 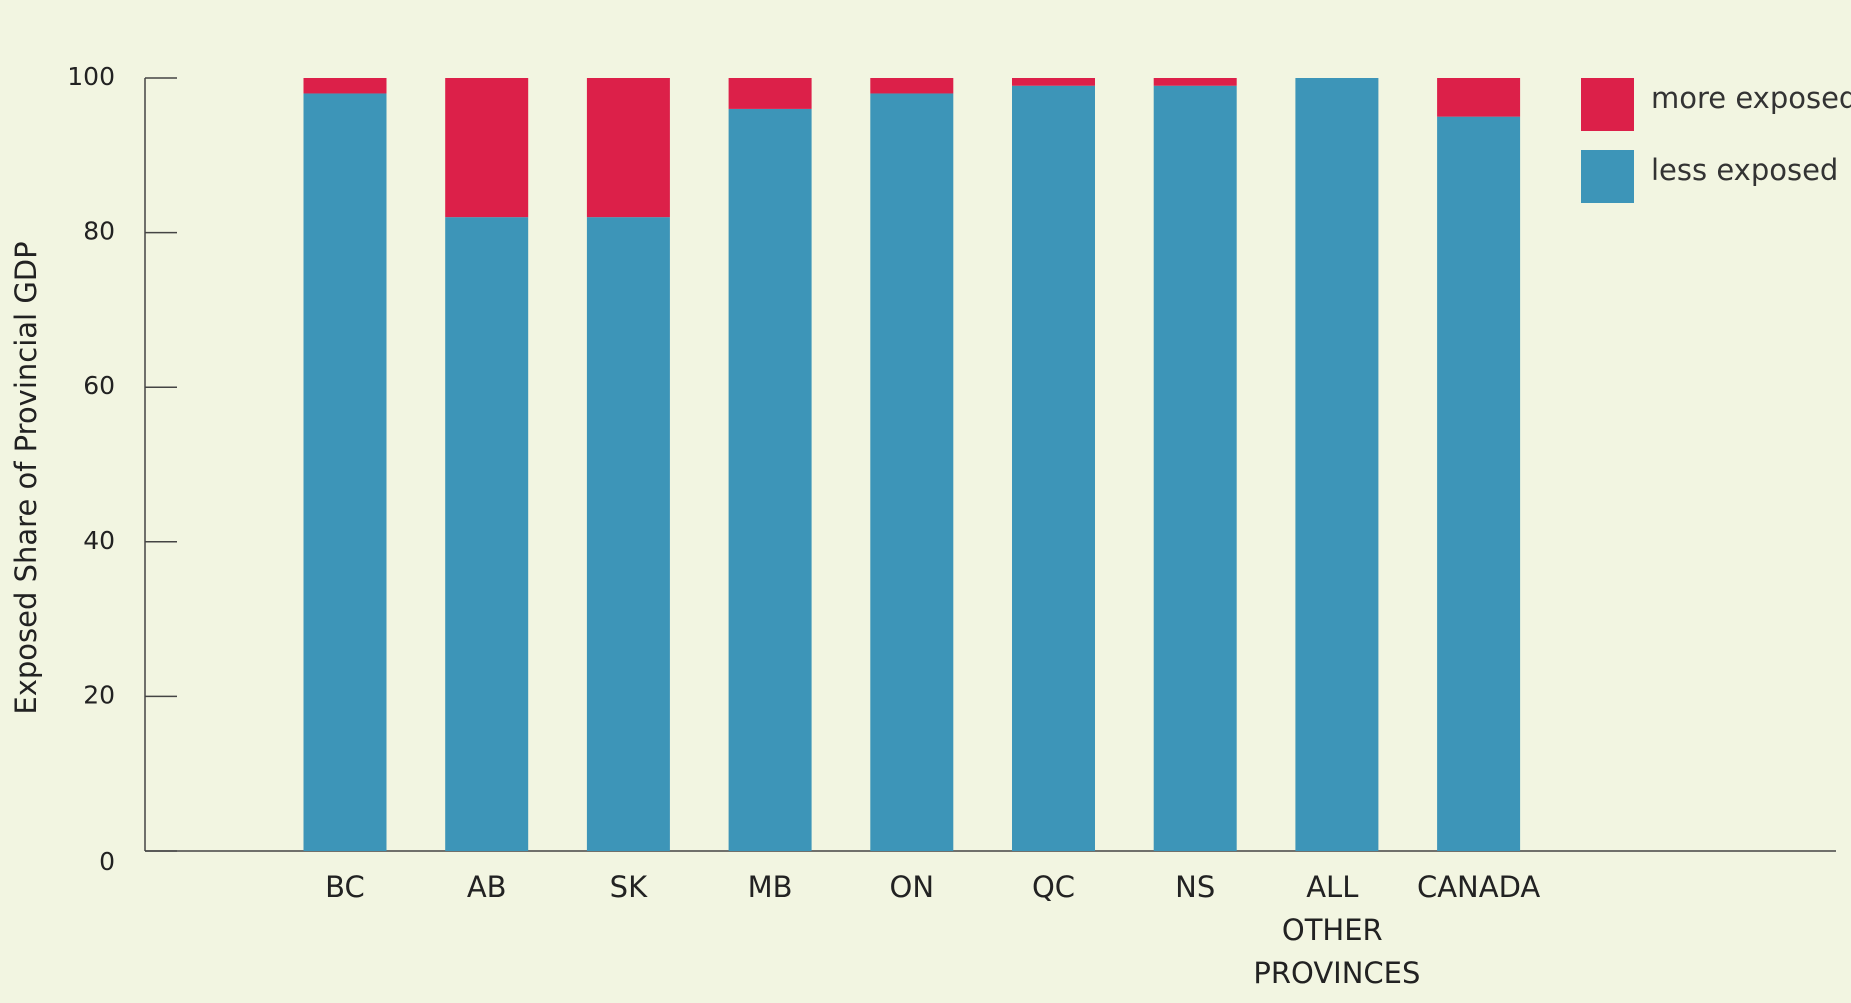 What do you see at coordinates (26, 477) in the screenshot?
I see `y-axis-label: Exposed Share of Provincial GDP` at bounding box center [26, 477].